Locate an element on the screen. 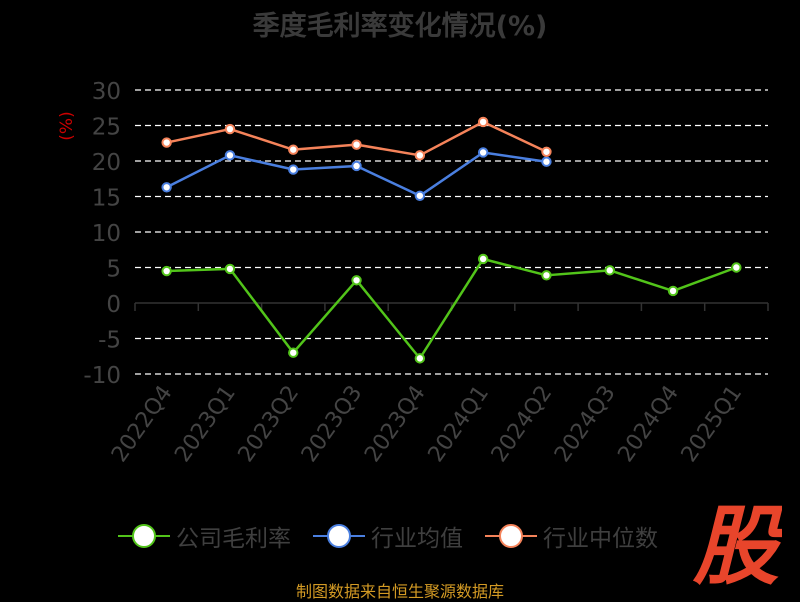 This screenshot has height=602, width=800. legend-label: 行业中位数 is located at coordinates (600, 539).